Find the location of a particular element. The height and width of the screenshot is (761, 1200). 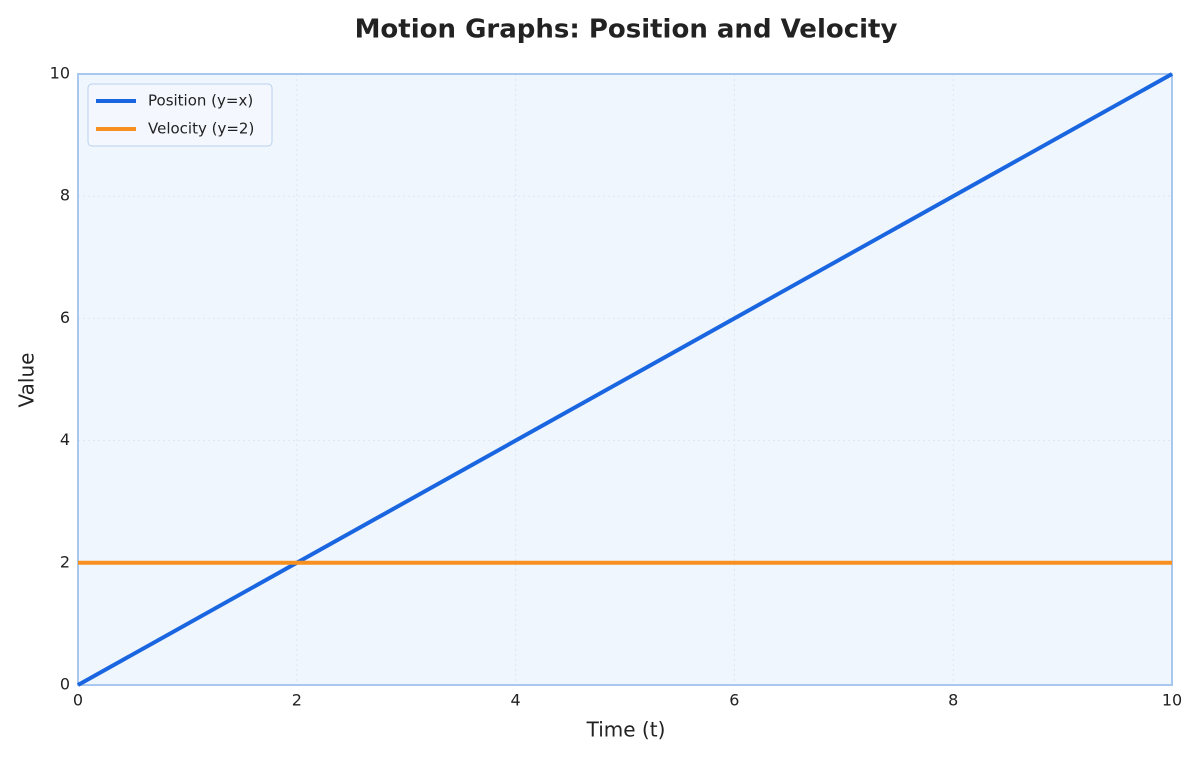

x-tick-label: 4 is located at coordinates (516, 700).